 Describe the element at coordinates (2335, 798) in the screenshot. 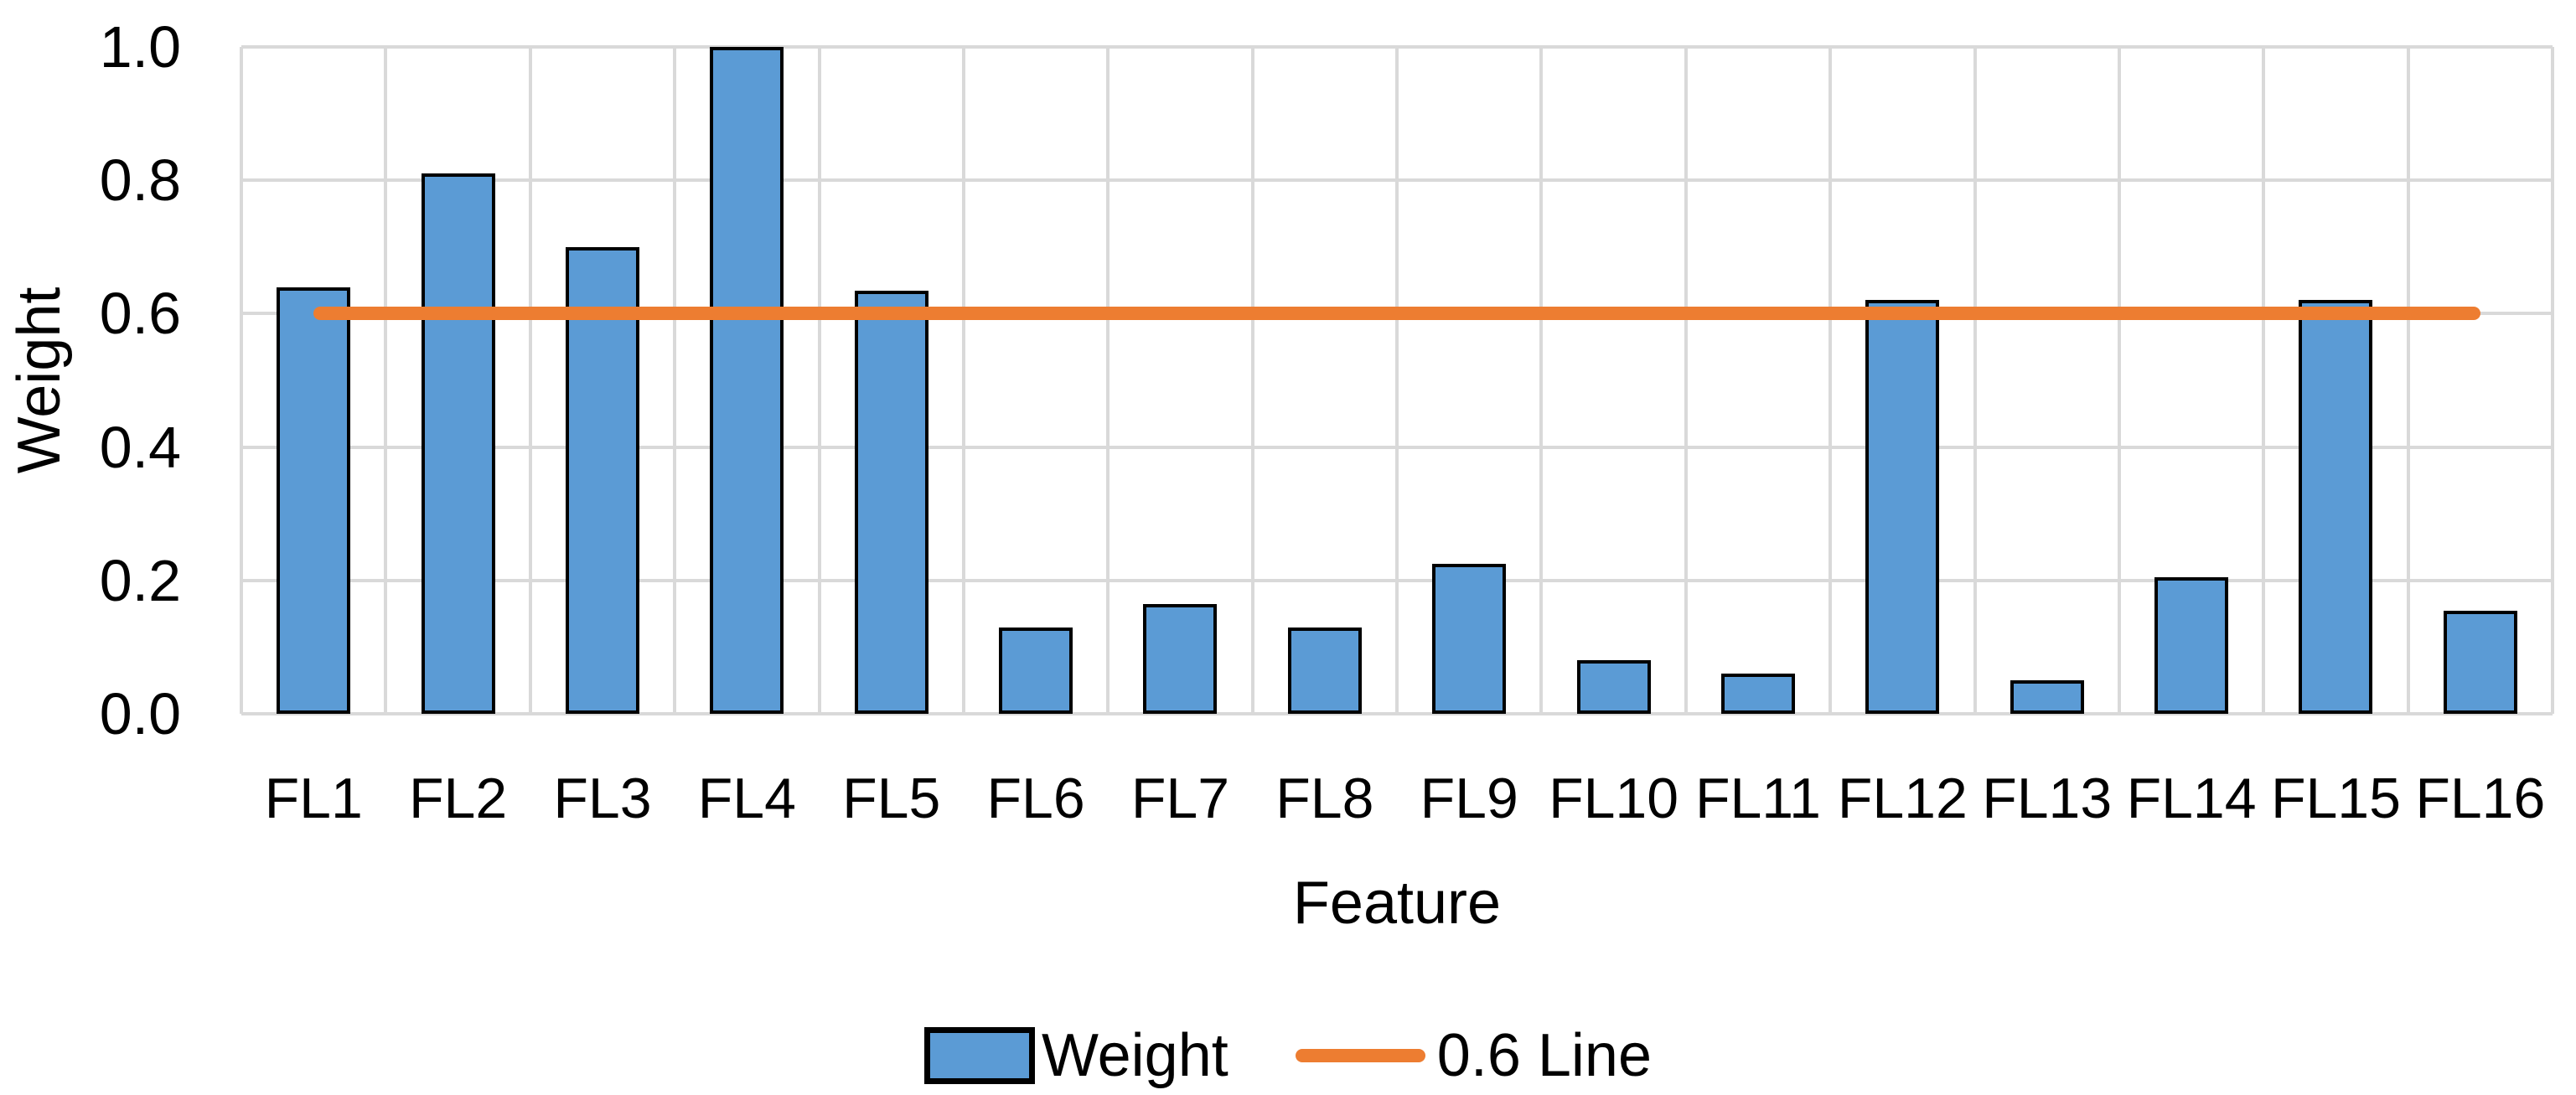

I see `x-tick-label: FL15` at that location.